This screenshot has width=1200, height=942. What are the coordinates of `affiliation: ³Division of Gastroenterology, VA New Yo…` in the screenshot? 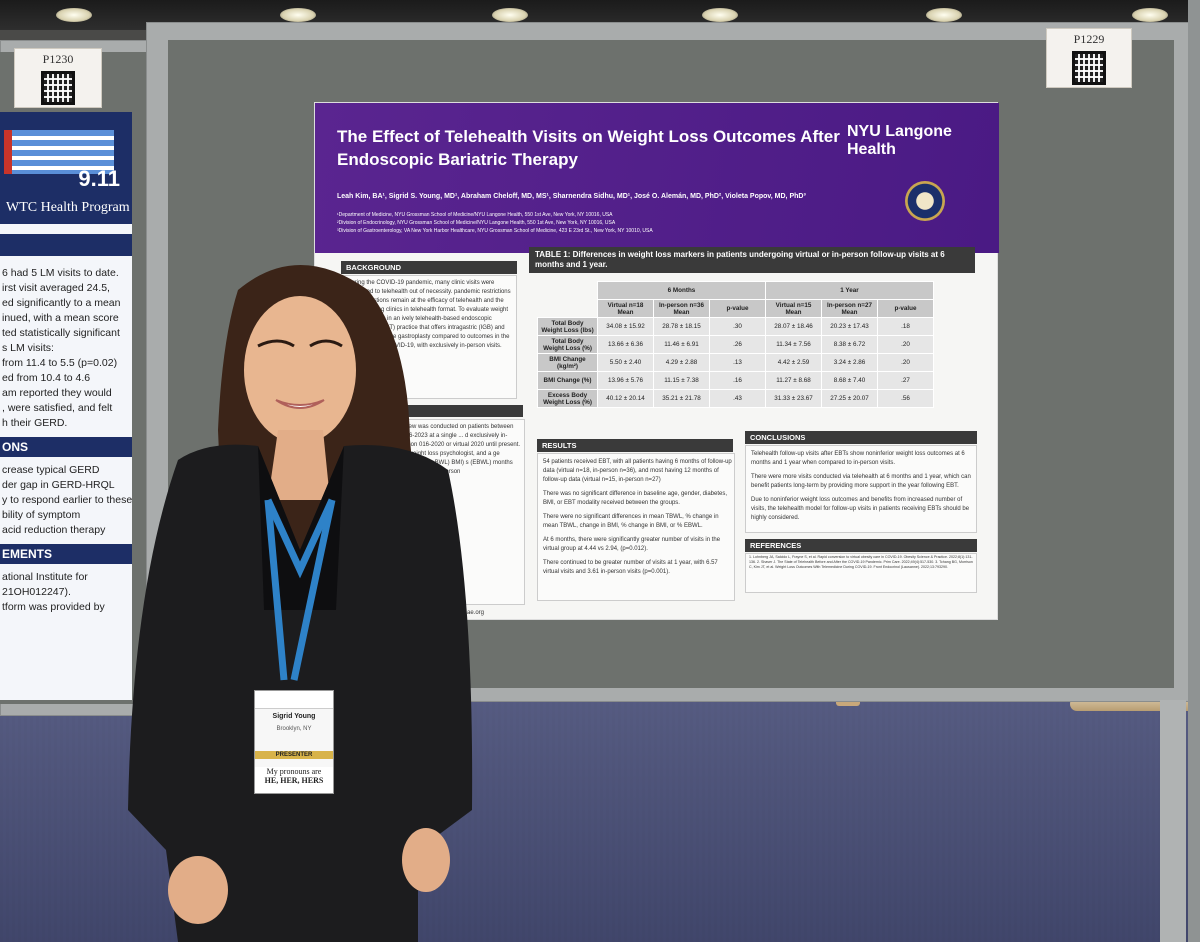 It's located at (495, 231).